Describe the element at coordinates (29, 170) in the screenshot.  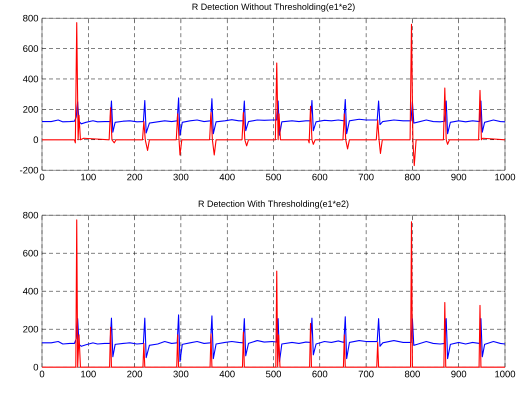
I see `y-tick-label: -200` at that location.